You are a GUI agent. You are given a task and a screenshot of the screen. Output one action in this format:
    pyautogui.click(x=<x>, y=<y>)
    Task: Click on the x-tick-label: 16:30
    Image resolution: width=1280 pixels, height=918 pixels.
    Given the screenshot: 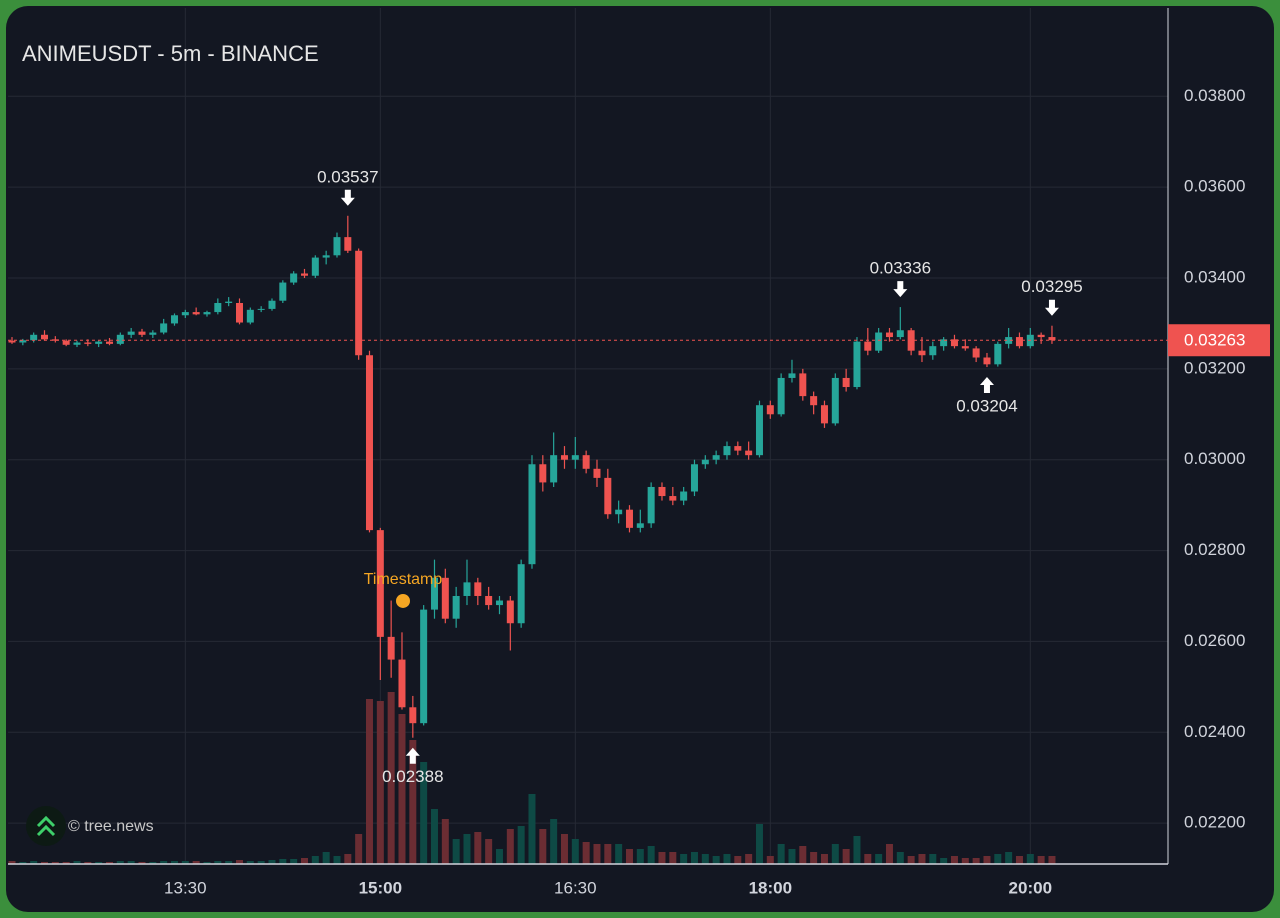 What is the action you would take?
    pyautogui.click(x=575, y=887)
    